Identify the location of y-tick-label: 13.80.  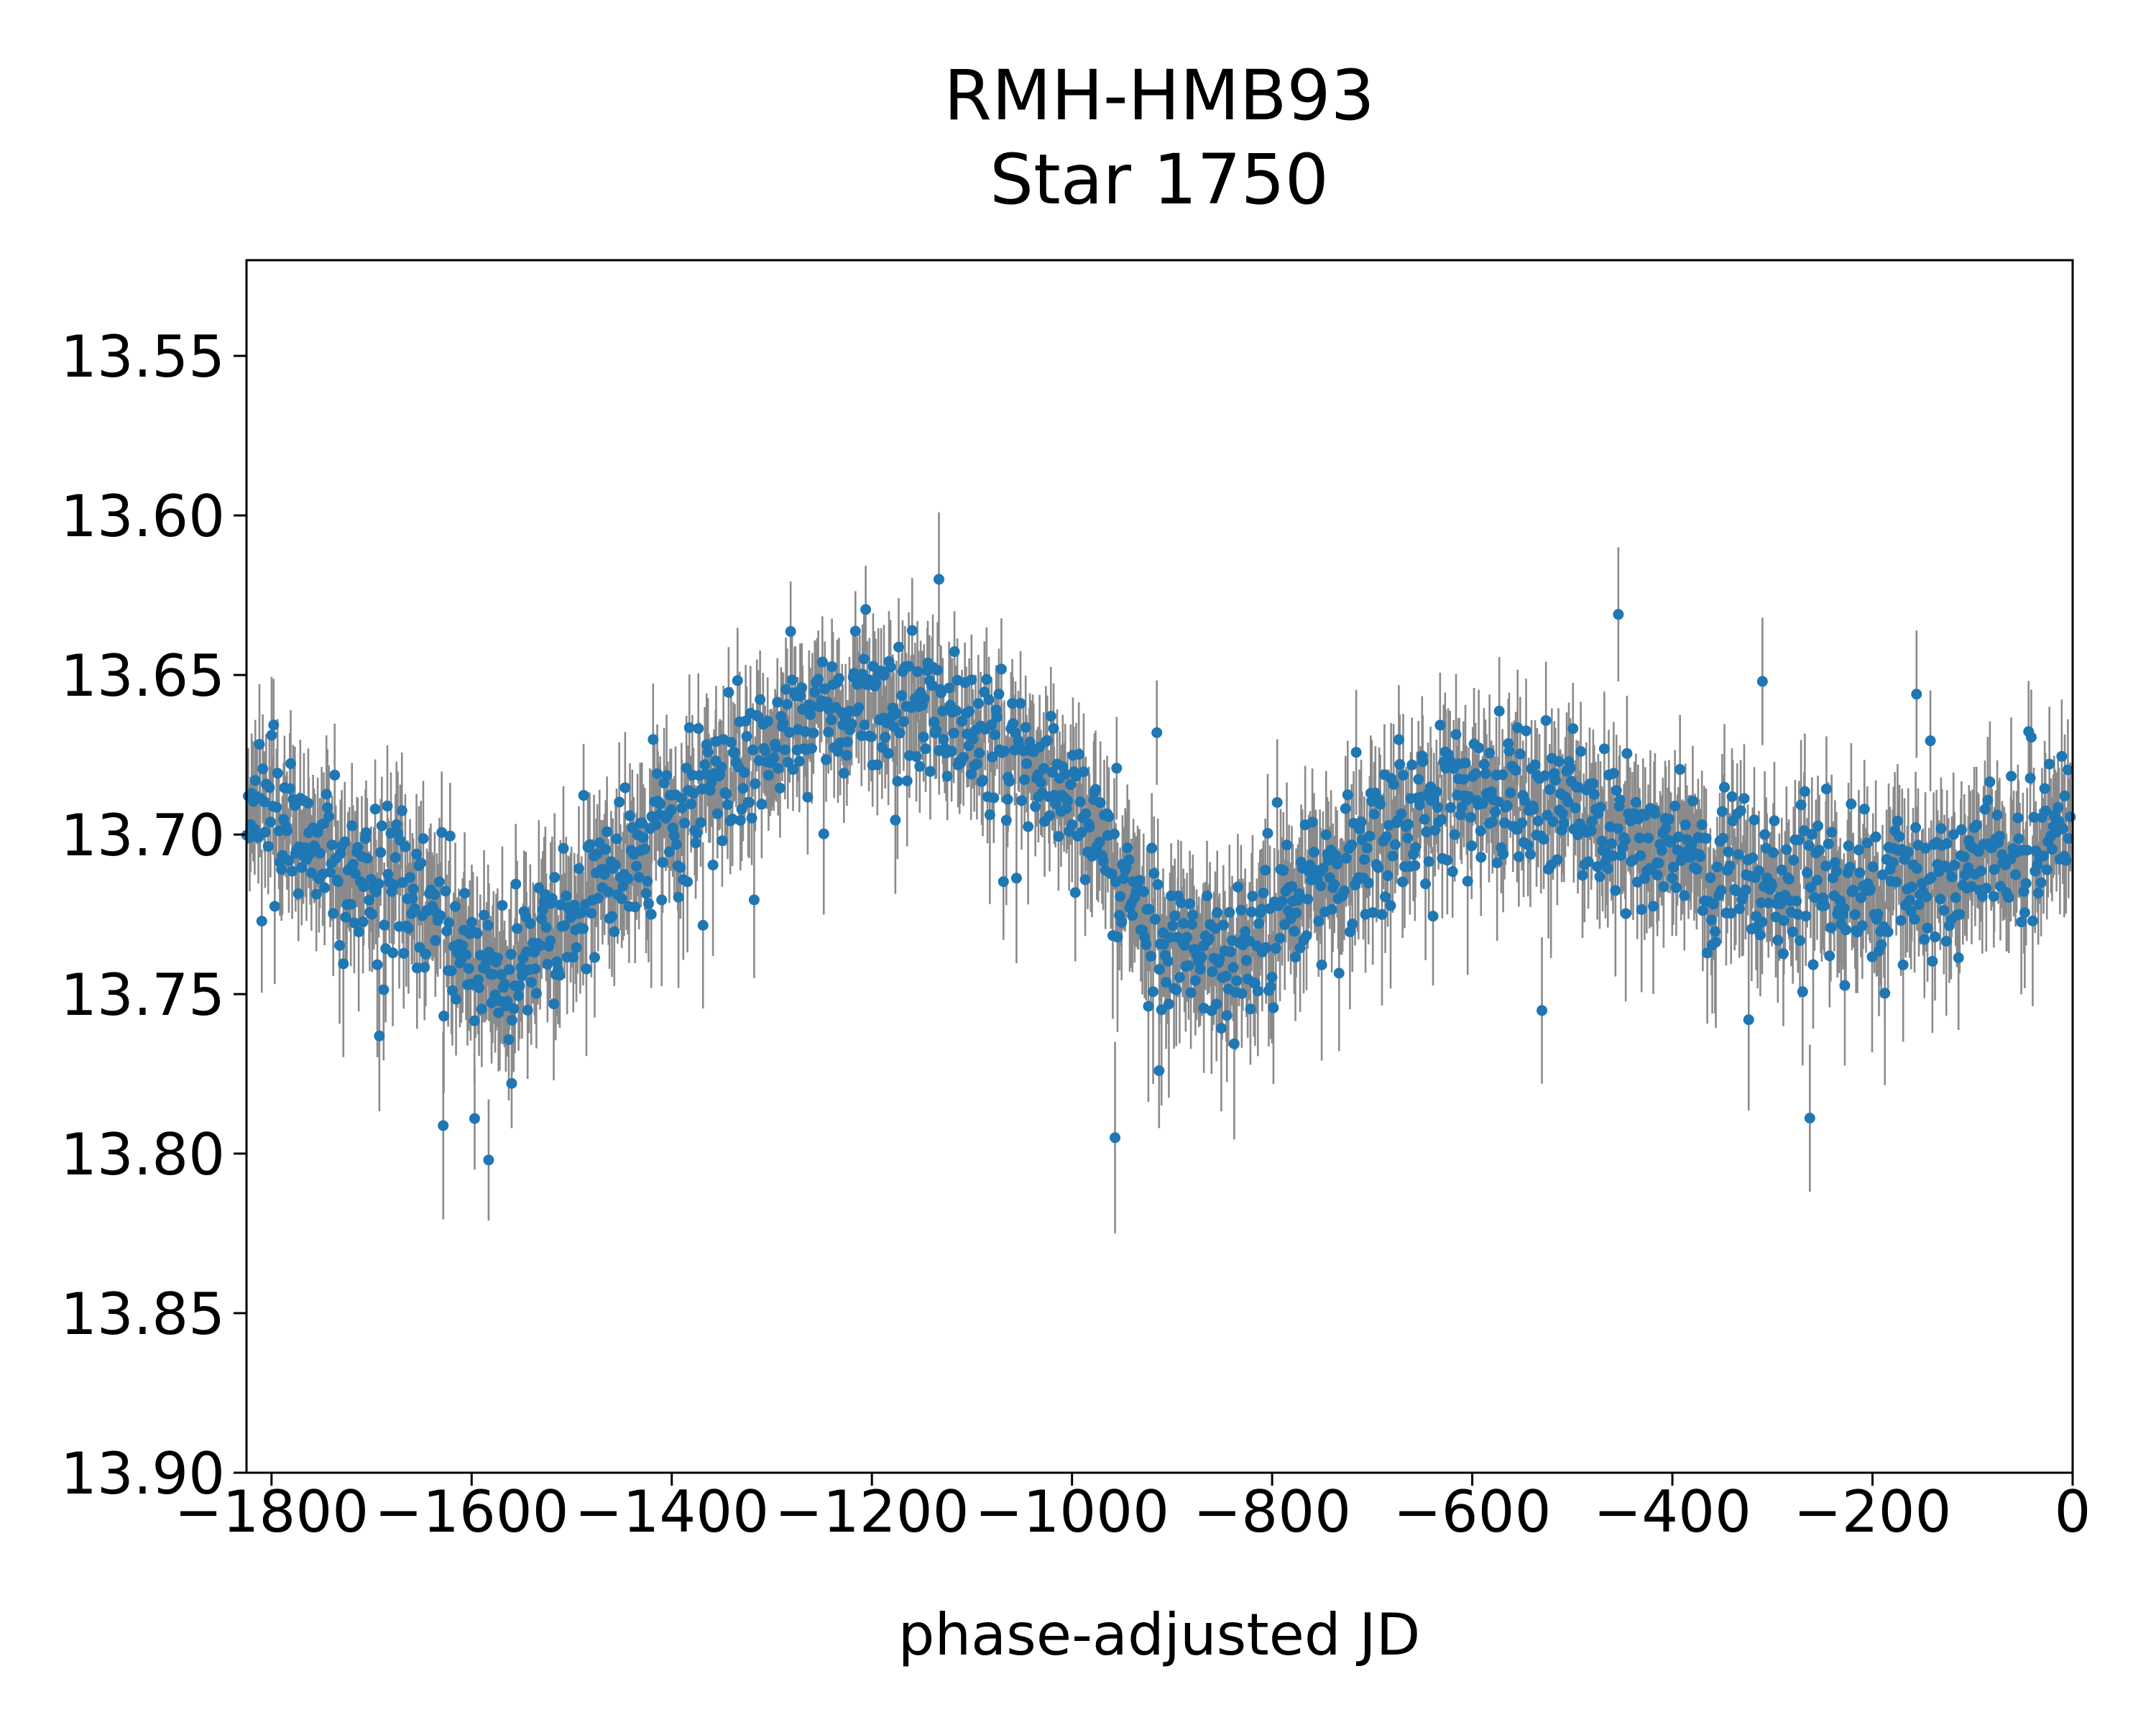
(142, 1154).